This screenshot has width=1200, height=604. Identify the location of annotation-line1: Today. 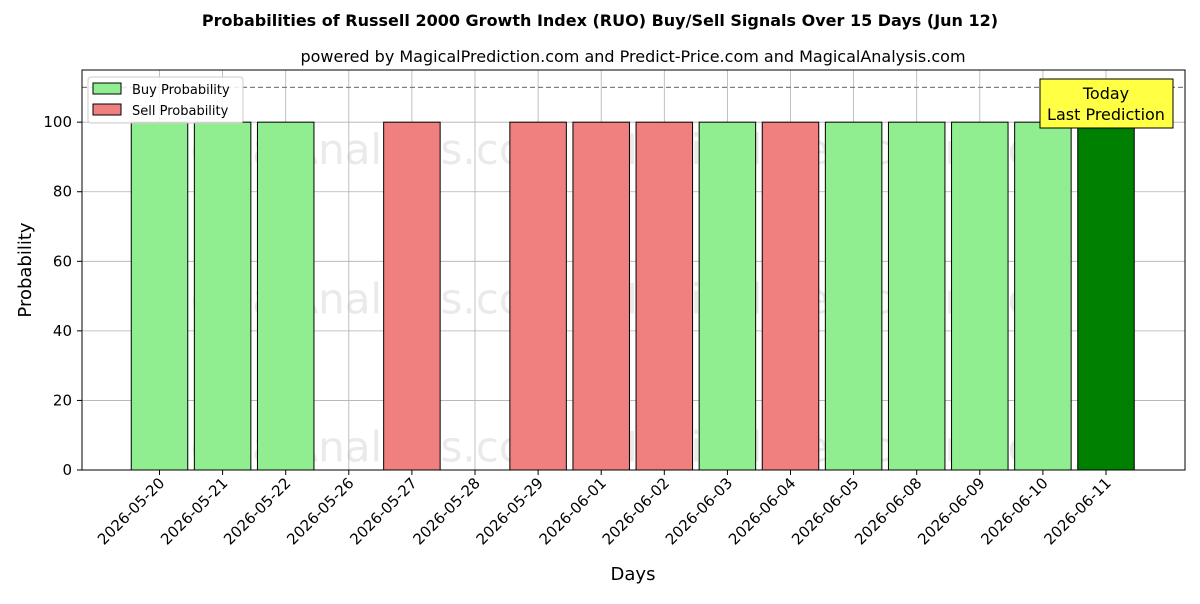
(1105, 93).